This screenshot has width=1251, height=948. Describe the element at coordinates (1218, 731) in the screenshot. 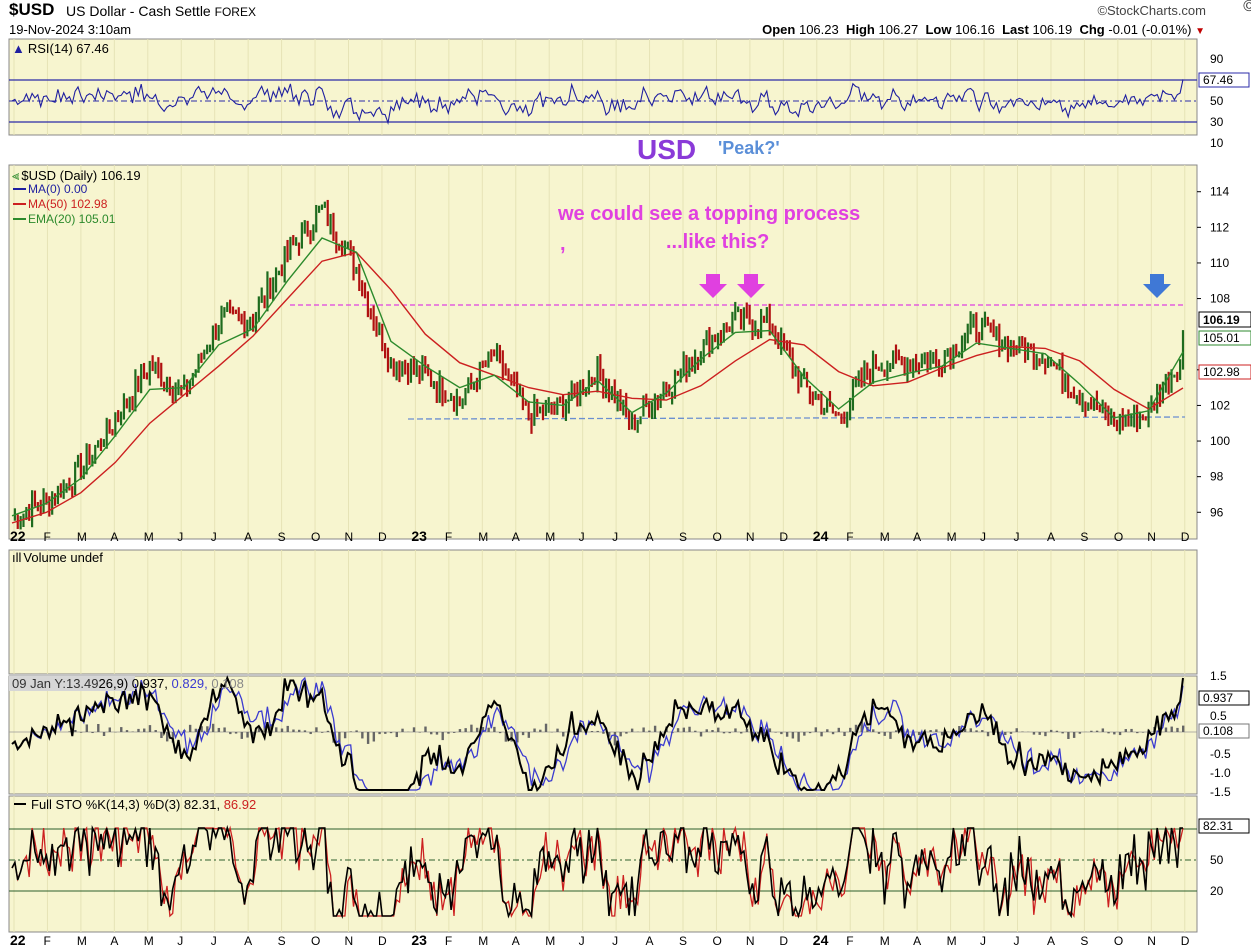

I see `macd-hist-tag-text: 0.108` at that location.